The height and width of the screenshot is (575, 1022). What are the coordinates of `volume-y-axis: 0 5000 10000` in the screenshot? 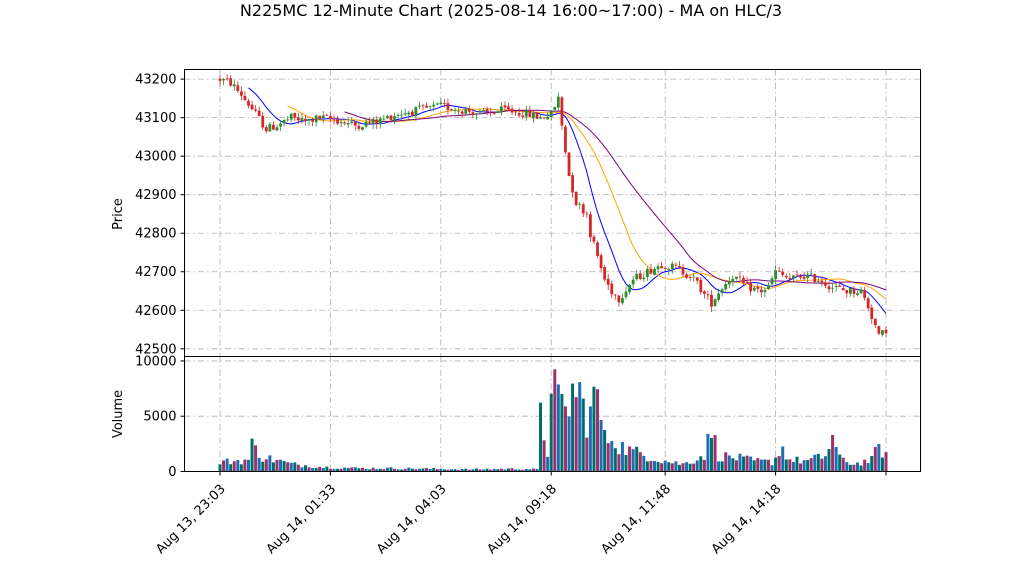 It's located at (160, 417).